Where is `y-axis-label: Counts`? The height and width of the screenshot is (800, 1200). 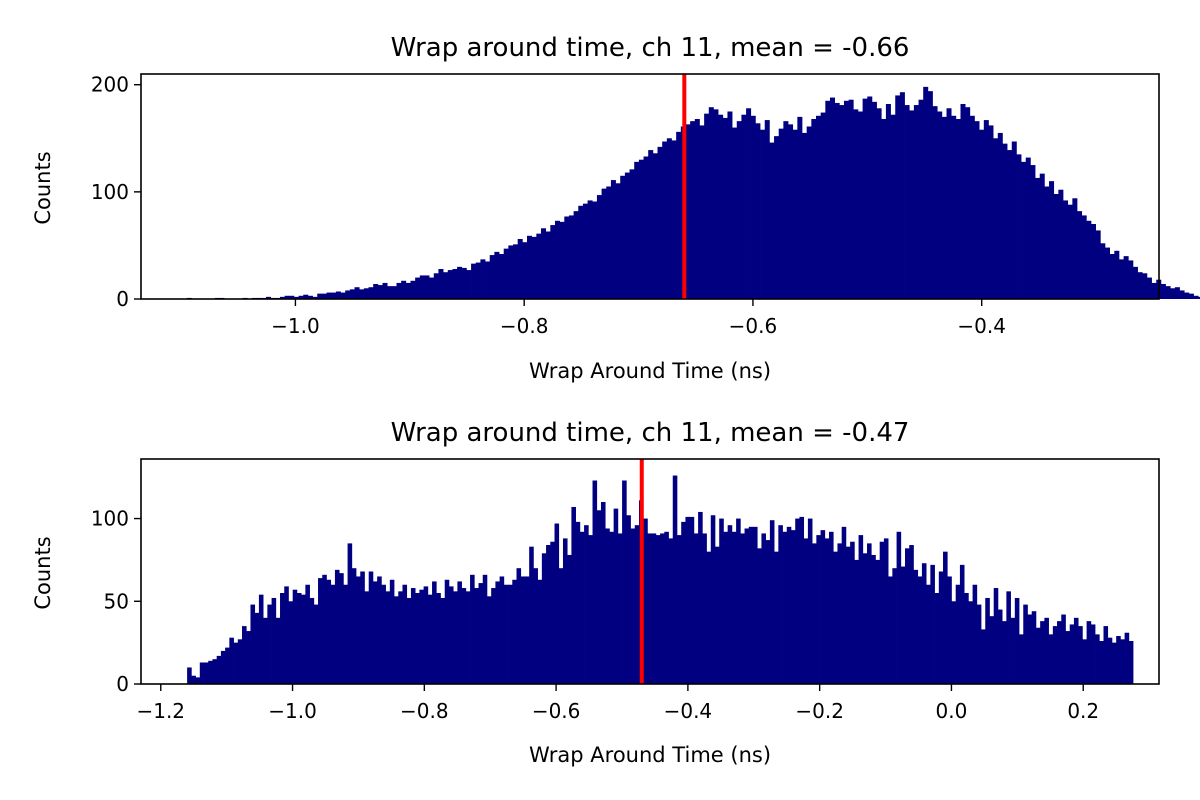
y-axis-label: Counts is located at coordinates (43, 572).